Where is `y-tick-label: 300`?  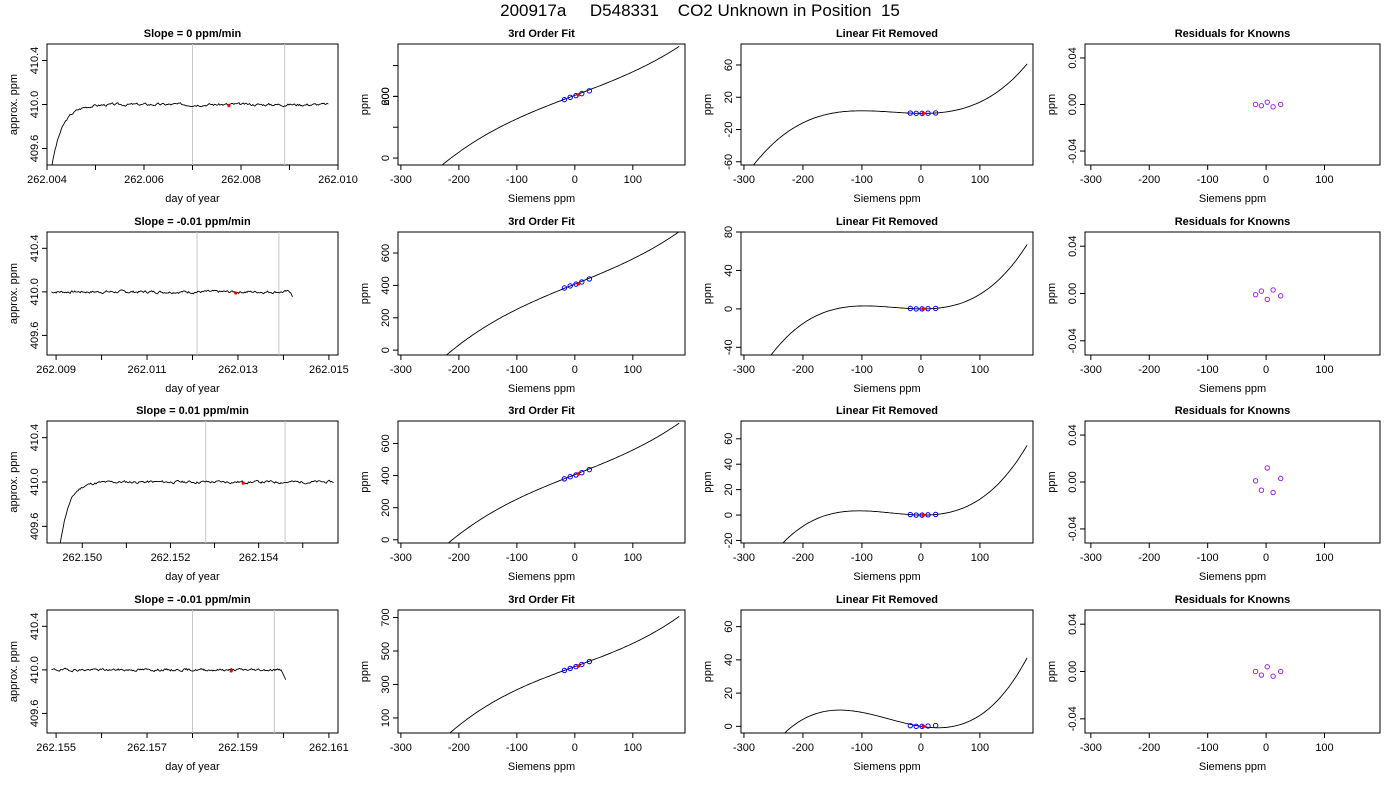 y-tick-label: 300 is located at coordinates (386, 684).